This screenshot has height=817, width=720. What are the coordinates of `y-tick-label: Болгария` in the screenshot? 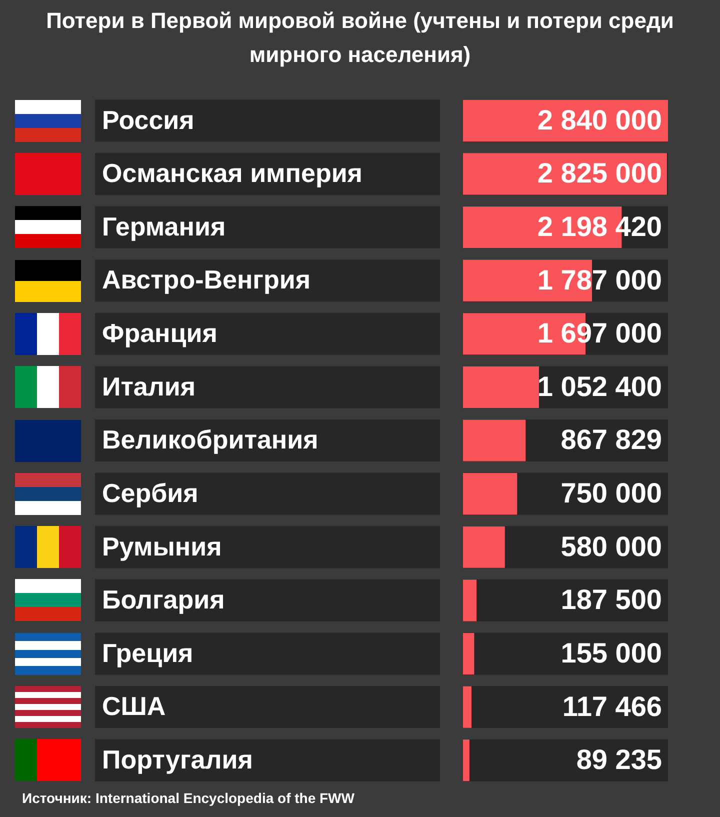 It's located at (163, 599).